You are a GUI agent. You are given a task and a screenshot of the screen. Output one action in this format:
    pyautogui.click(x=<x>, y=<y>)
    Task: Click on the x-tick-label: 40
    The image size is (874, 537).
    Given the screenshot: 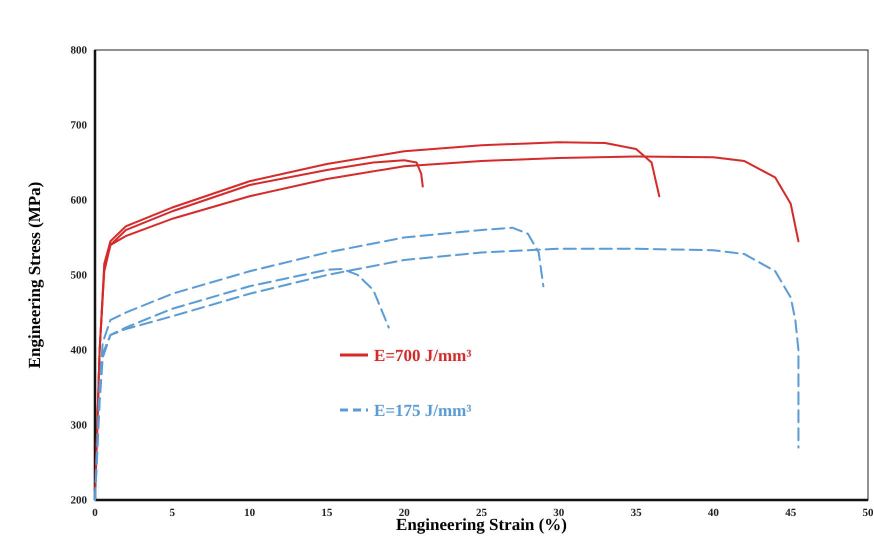 What is the action you would take?
    pyautogui.click(x=714, y=512)
    